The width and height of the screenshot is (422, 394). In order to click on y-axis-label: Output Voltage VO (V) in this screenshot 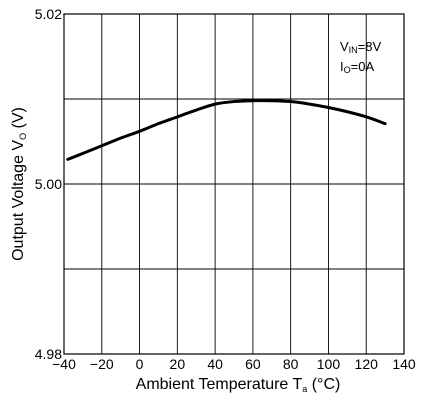, I will do `click(19, 184)`.